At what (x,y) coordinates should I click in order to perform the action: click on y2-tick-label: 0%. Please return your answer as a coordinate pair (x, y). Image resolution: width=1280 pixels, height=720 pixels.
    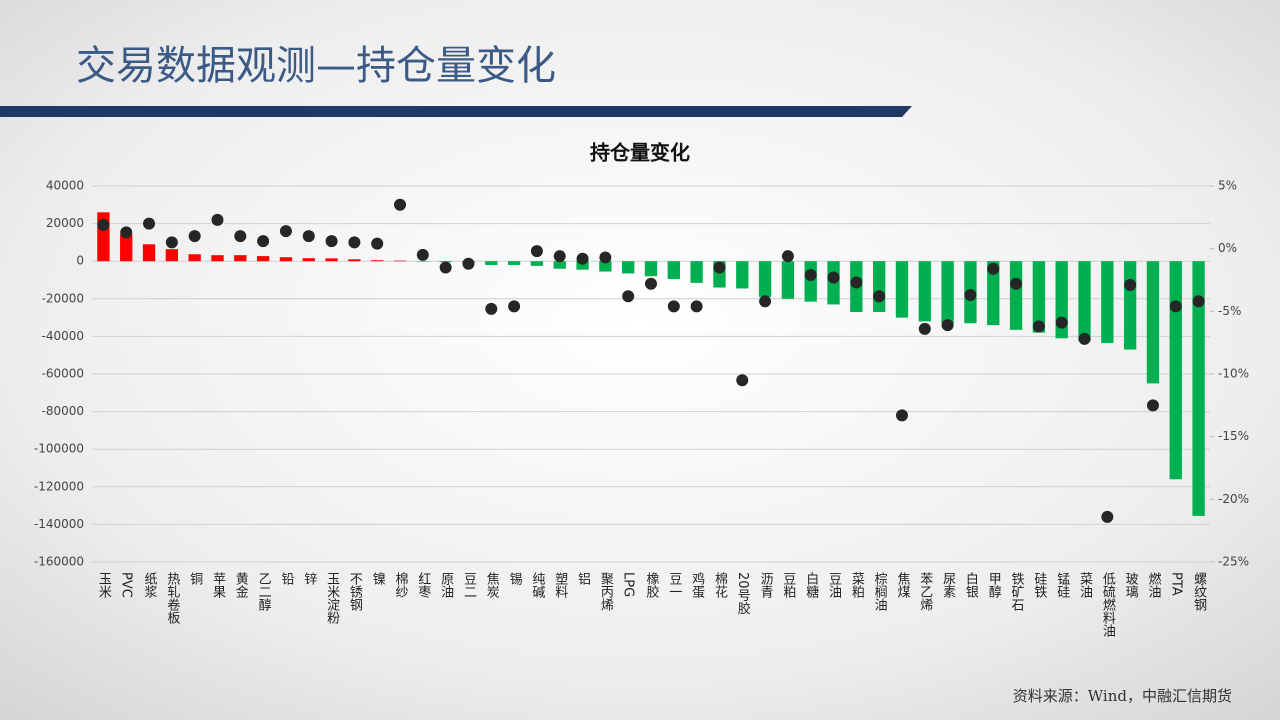
    Looking at the image, I should click on (1227, 248).